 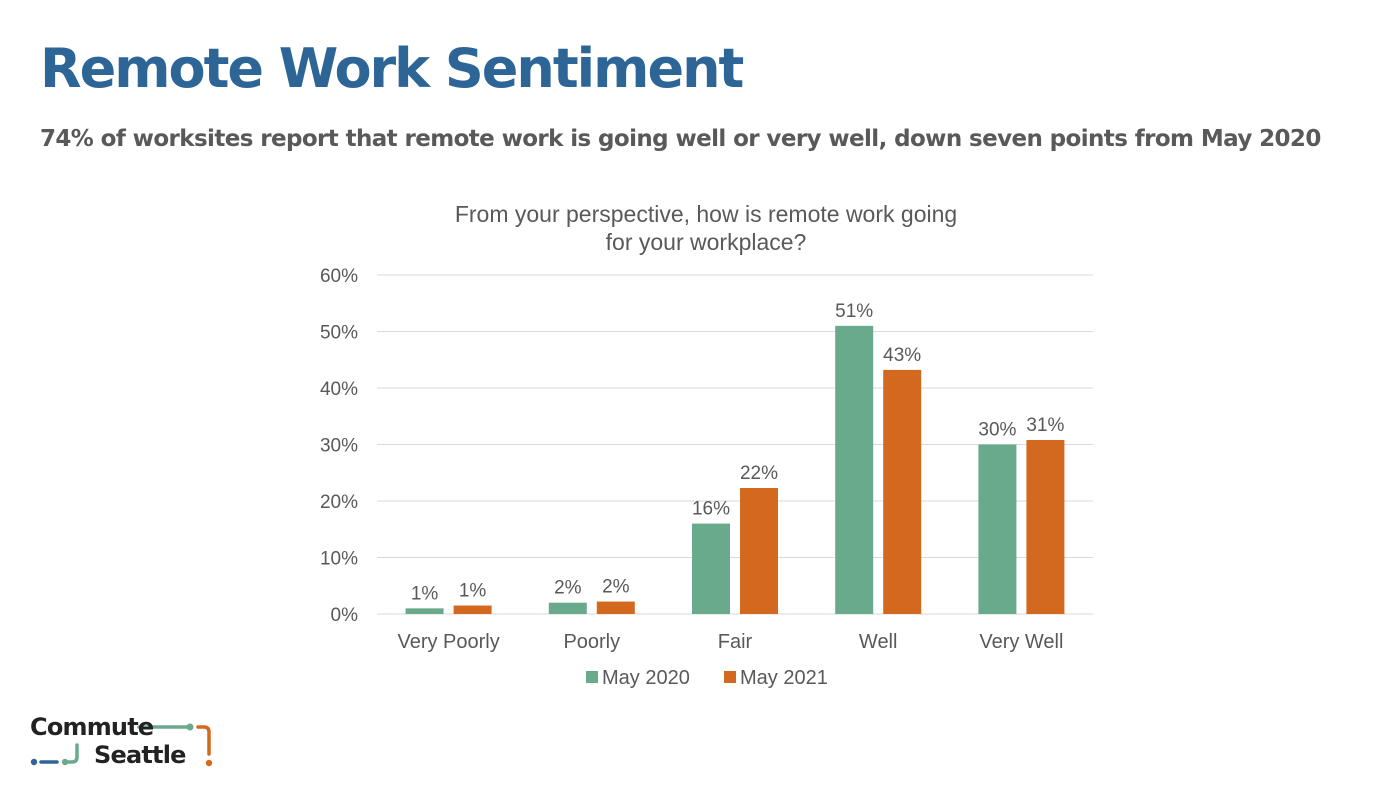 I want to click on y-tick-label: 10%, so click(x=339, y=559).